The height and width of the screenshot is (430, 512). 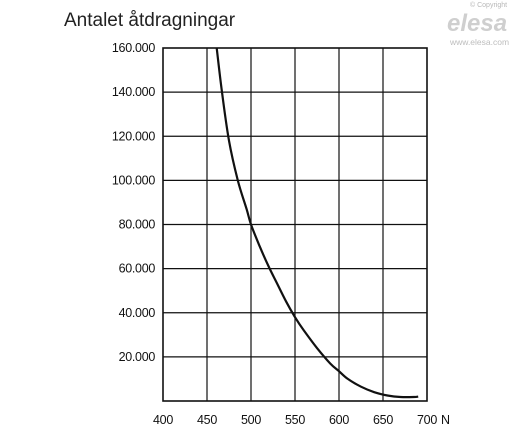 What do you see at coordinates (137, 269) in the screenshot?
I see `y-tick-label: 60.000` at bounding box center [137, 269].